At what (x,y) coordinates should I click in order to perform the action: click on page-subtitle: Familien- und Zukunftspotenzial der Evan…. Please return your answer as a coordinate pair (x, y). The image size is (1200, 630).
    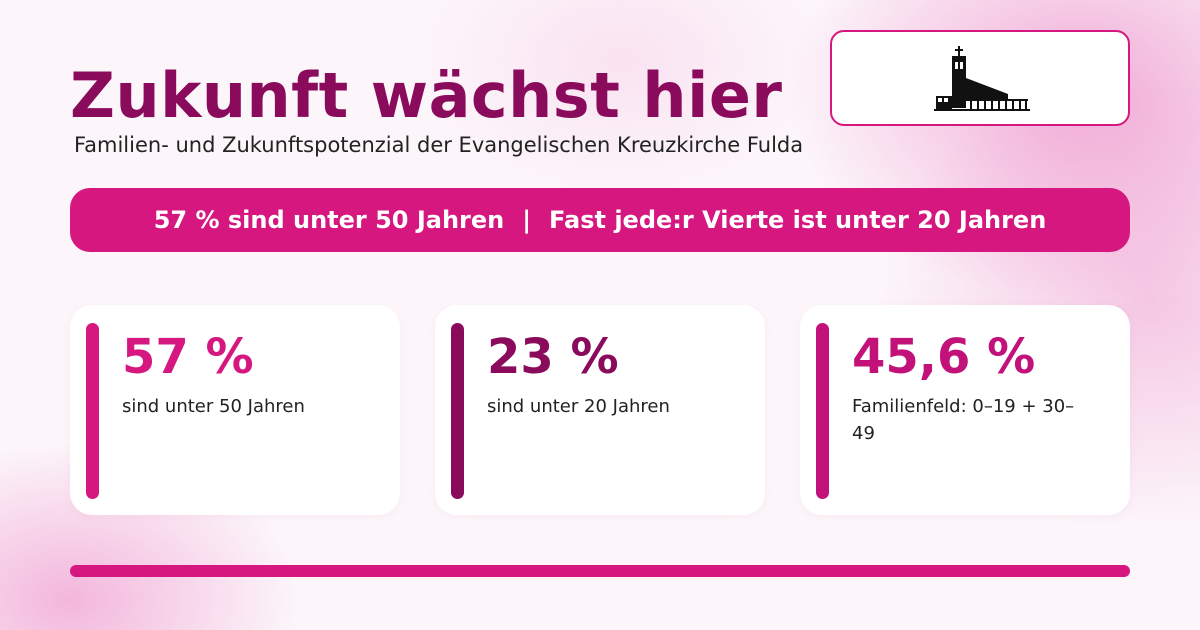
    Looking at the image, I should click on (439, 145).